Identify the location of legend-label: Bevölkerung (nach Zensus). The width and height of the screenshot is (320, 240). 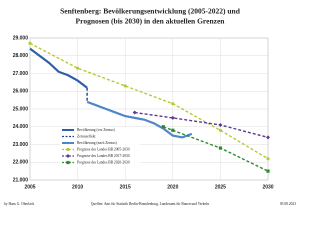
(97, 143).